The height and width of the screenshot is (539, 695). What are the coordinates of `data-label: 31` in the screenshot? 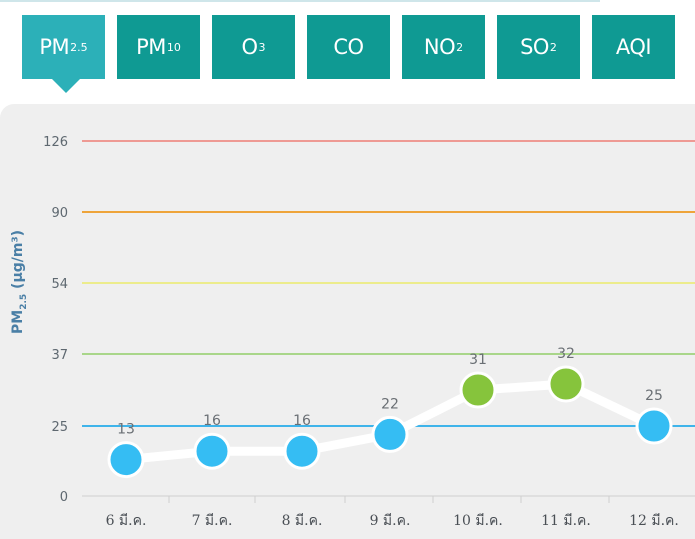 It's located at (478, 360).